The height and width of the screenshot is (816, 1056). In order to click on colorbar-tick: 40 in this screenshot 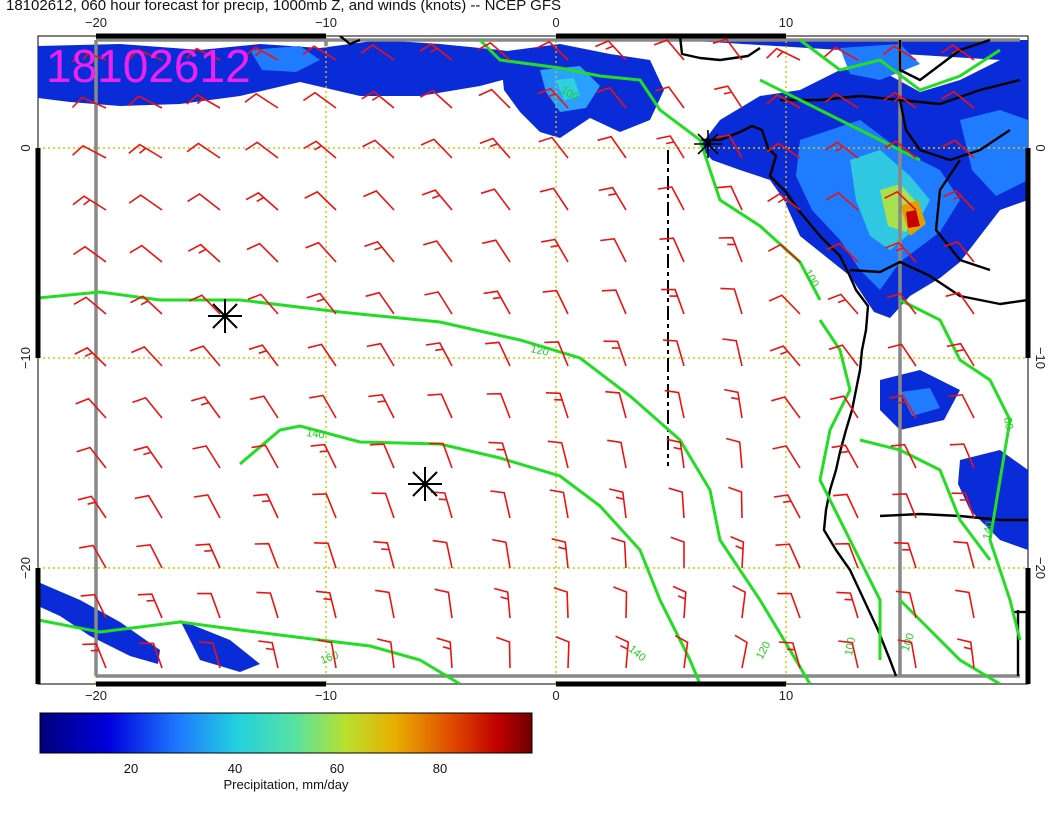, I will do `click(235, 768)`.